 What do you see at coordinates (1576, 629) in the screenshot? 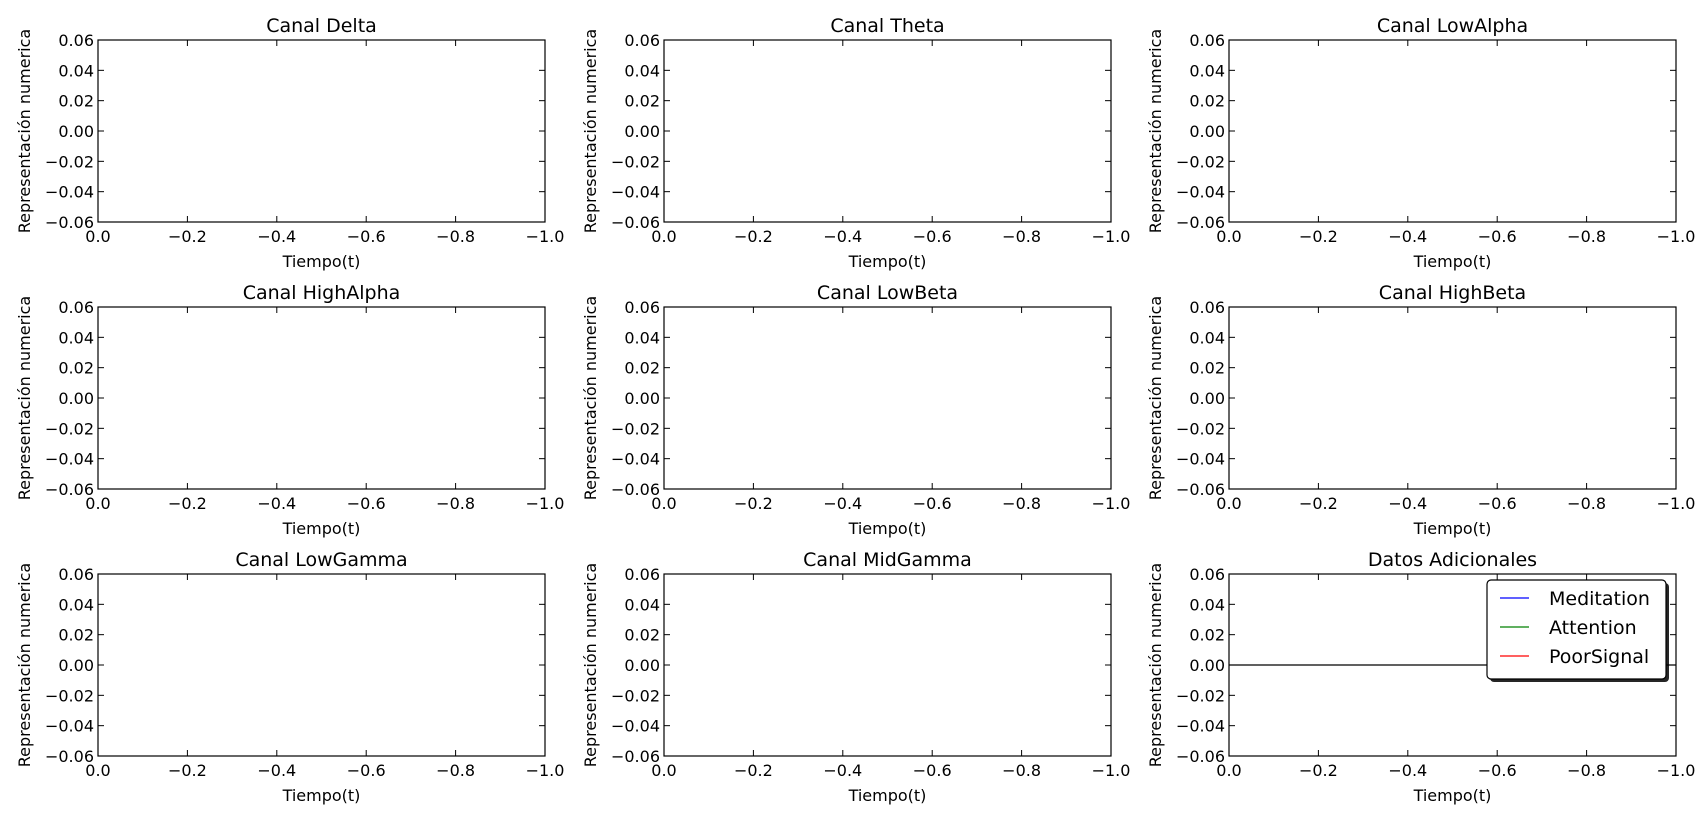
I see `legend-box` at bounding box center [1576, 629].